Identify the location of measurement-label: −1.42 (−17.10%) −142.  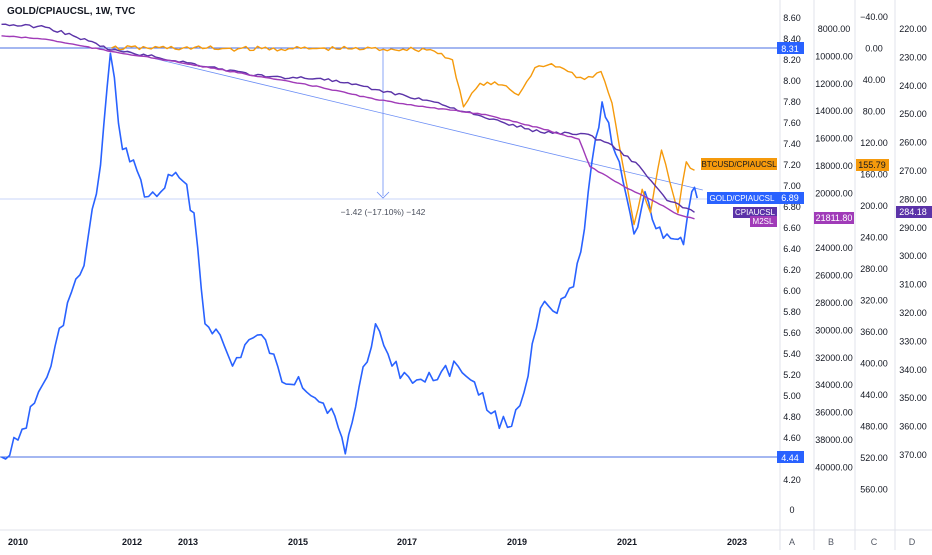
(383, 212).